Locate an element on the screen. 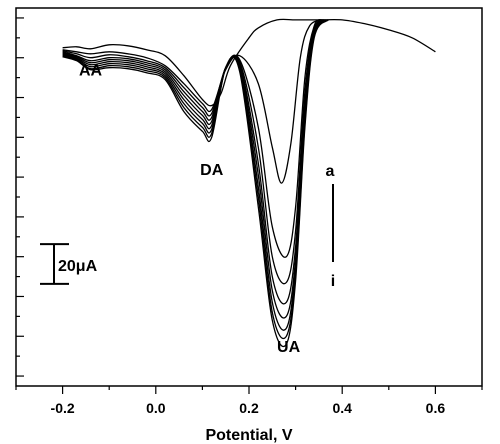 The height and width of the screenshot is (444, 500). trend-start-label: a is located at coordinates (330, 171).